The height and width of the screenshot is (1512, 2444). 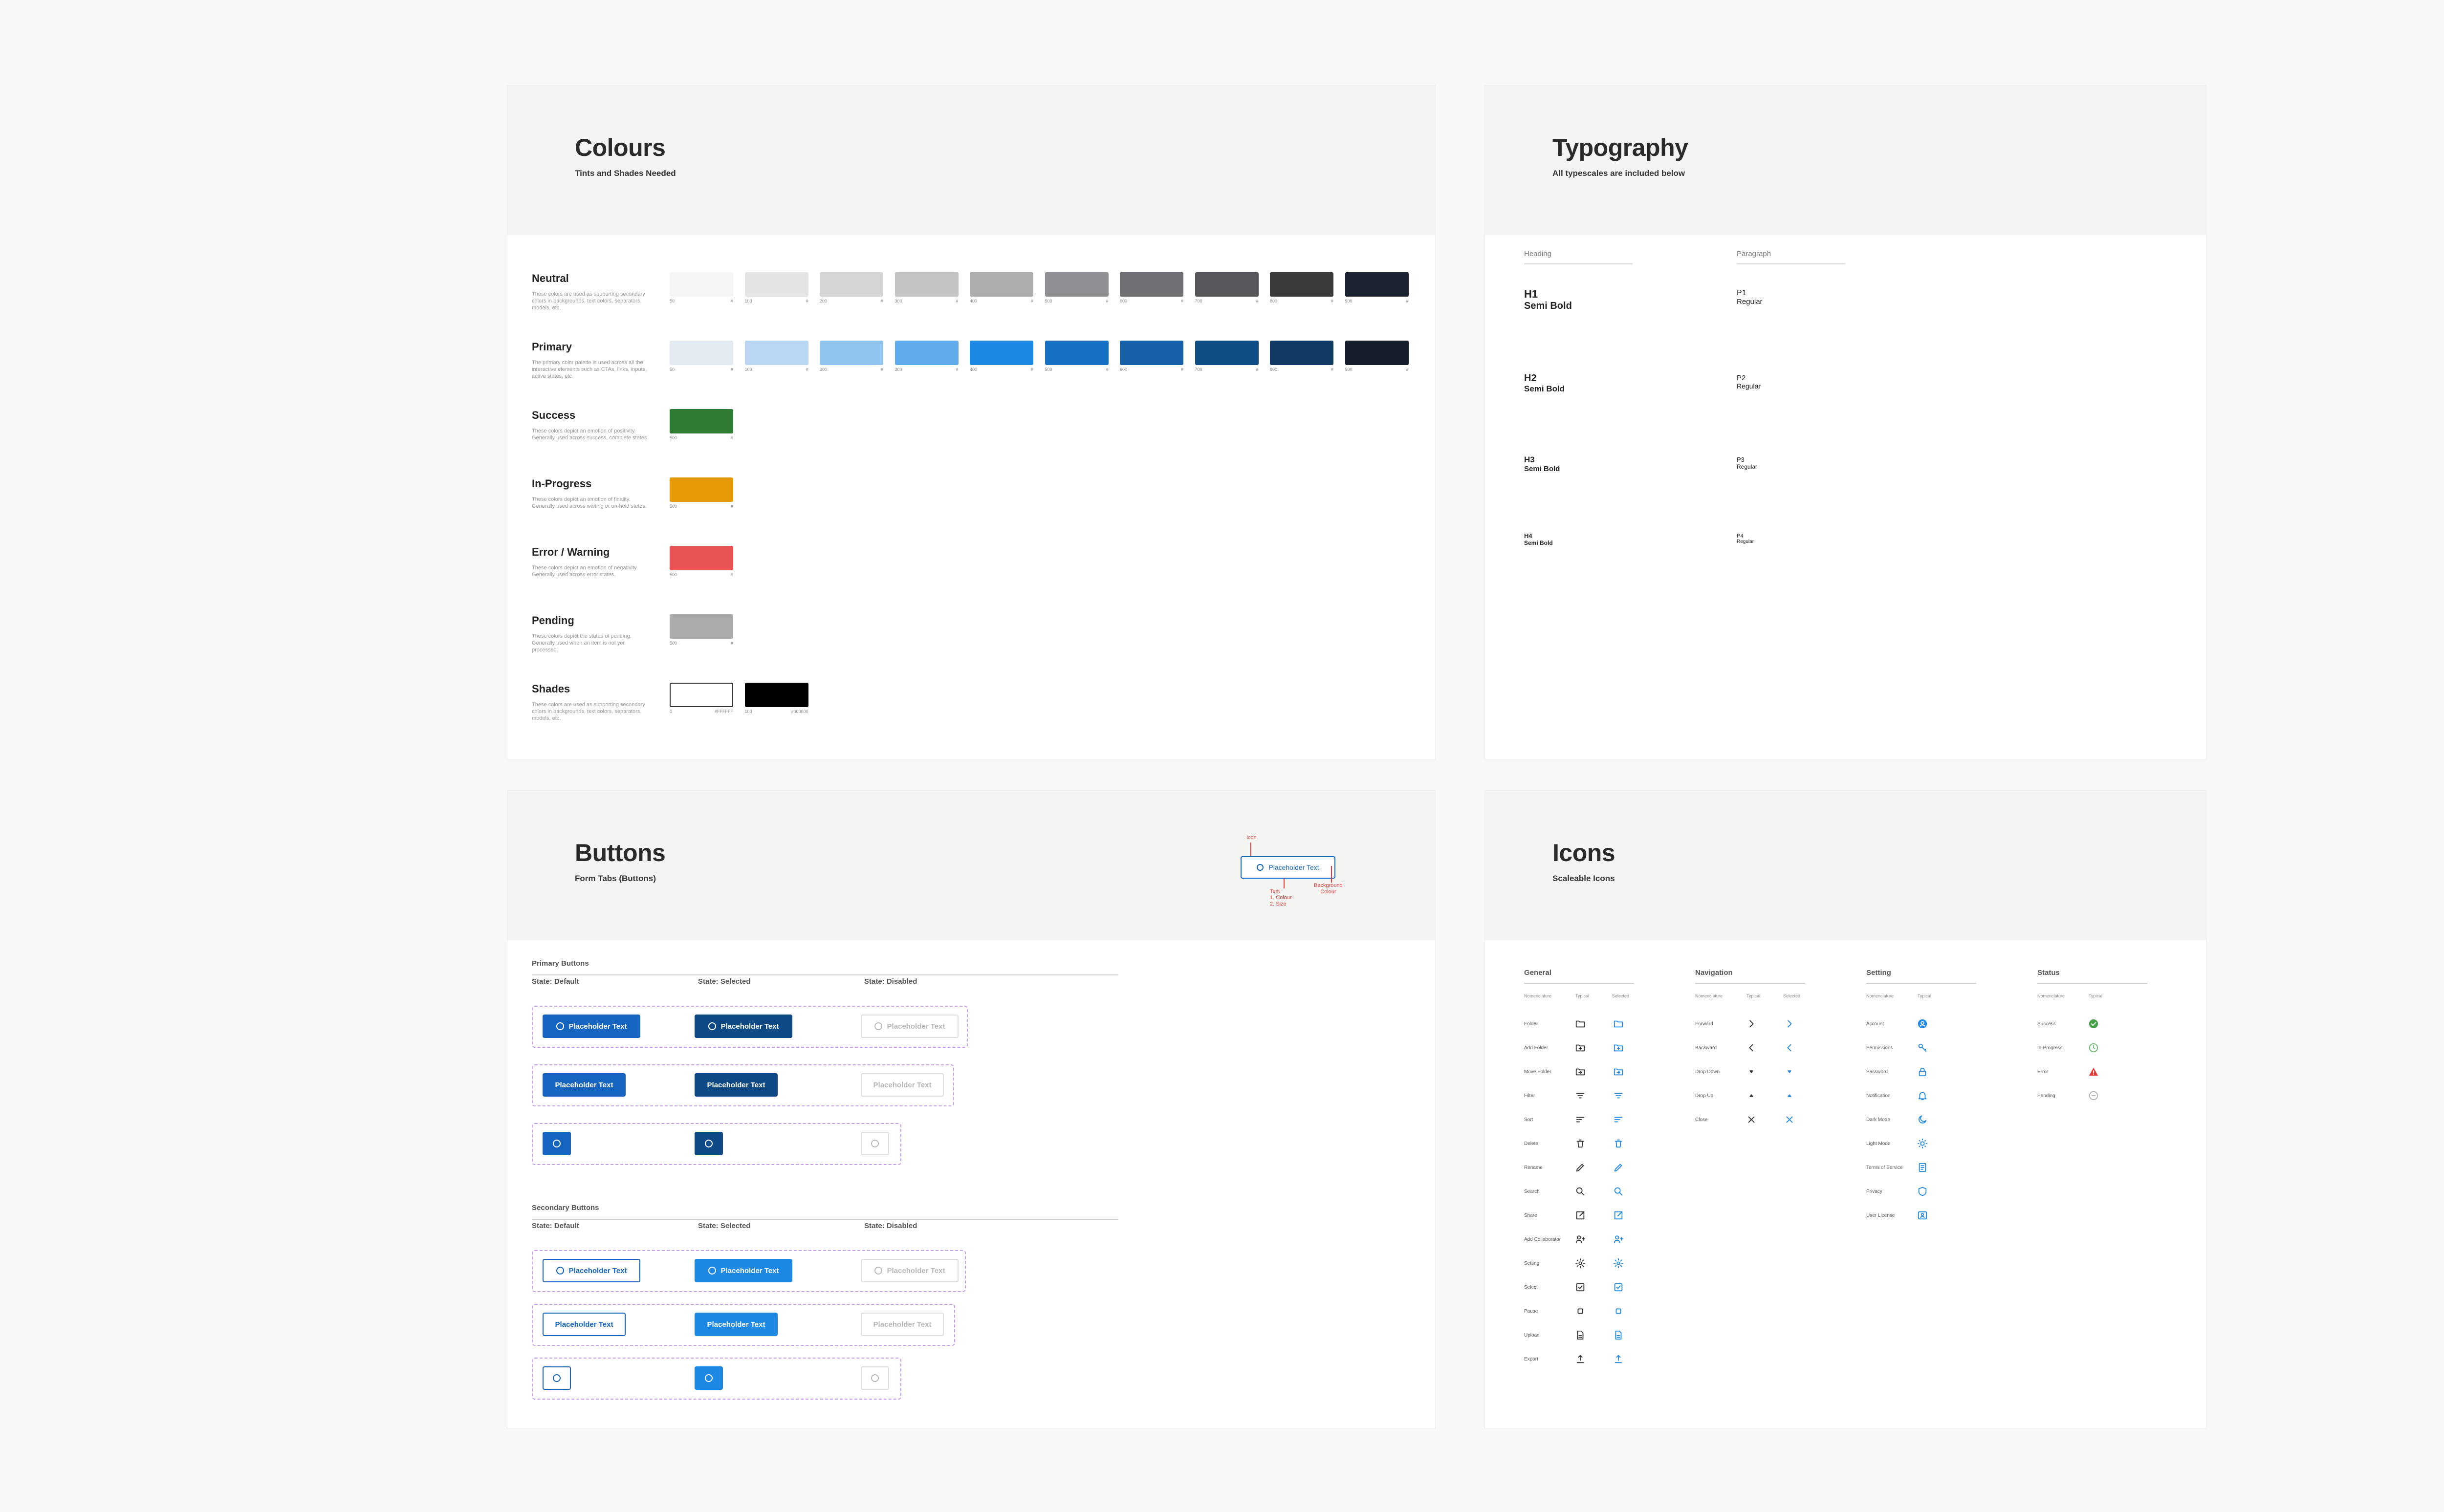 I want to click on colour-swatch: 0 #FFFFFF, so click(x=701, y=699).